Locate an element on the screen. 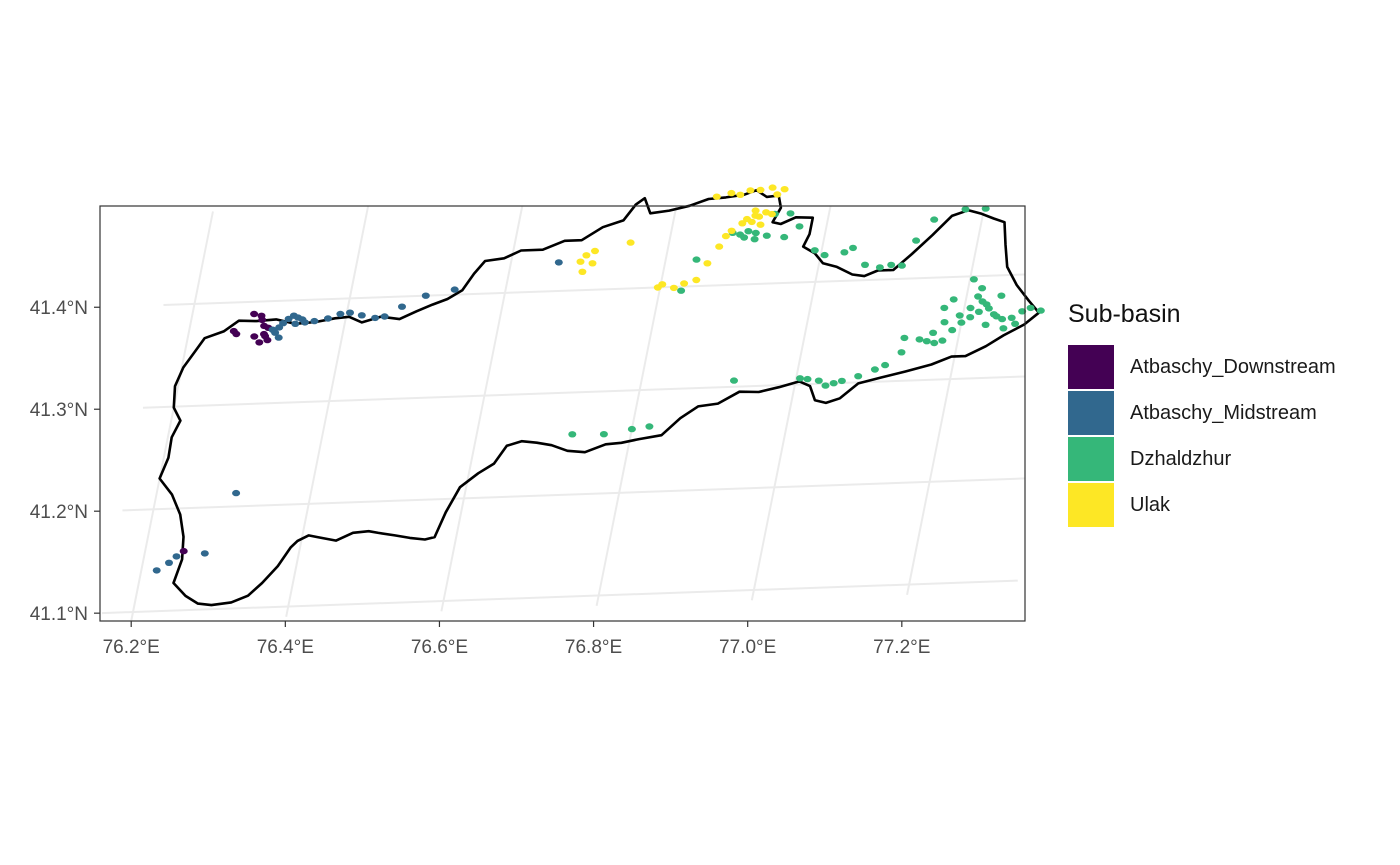 This screenshot has width=1400, height=865. legend-key-dzhaldzhur is located at coordinates (1091, 459).